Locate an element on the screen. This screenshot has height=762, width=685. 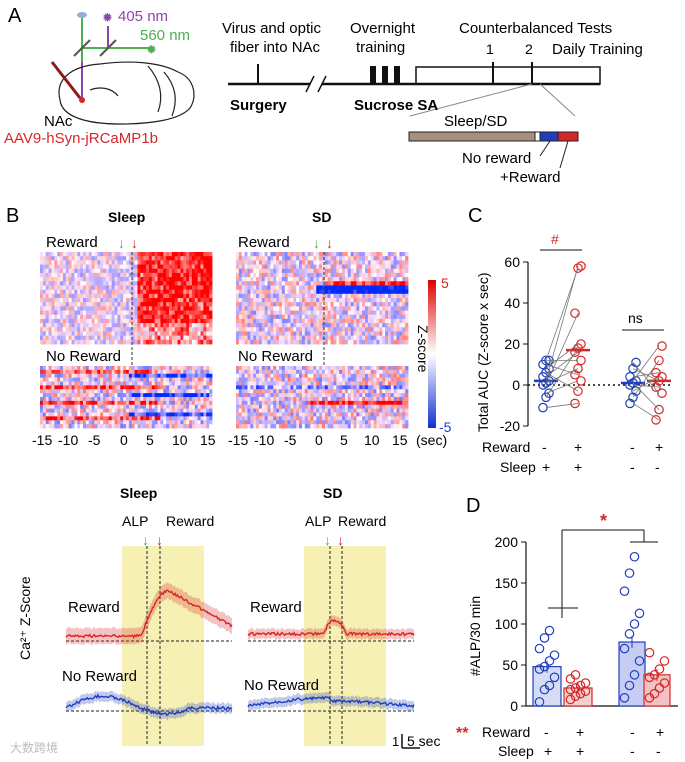
auc-pair-line is located at coordinates (562, 364).